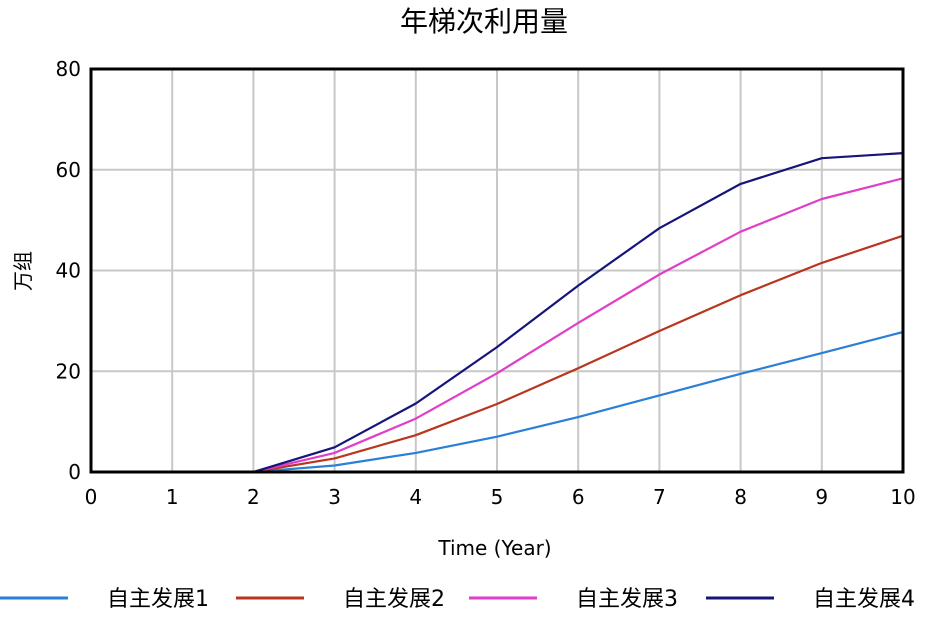 The height and width of the screenshot is (617, 927). What do you see at coordinates (158, 599) in the screenshot?
I see `legend-label-1: 自主发展1` at bounding box center [158, 599].